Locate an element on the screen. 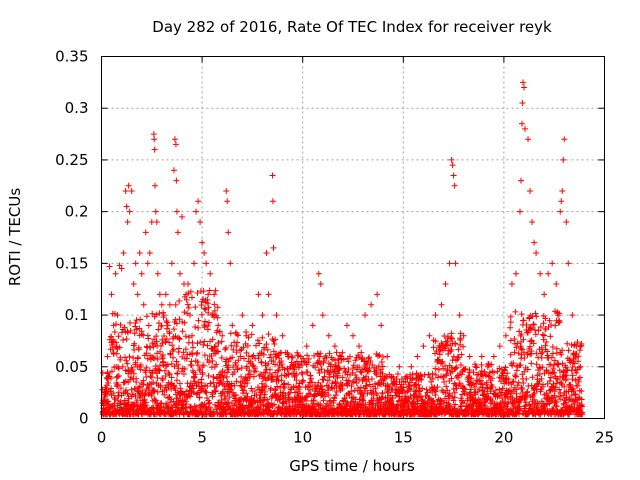 This screenshot has height=480, width=640. x-tick-label: 10 is located at coordinates (302, 438).